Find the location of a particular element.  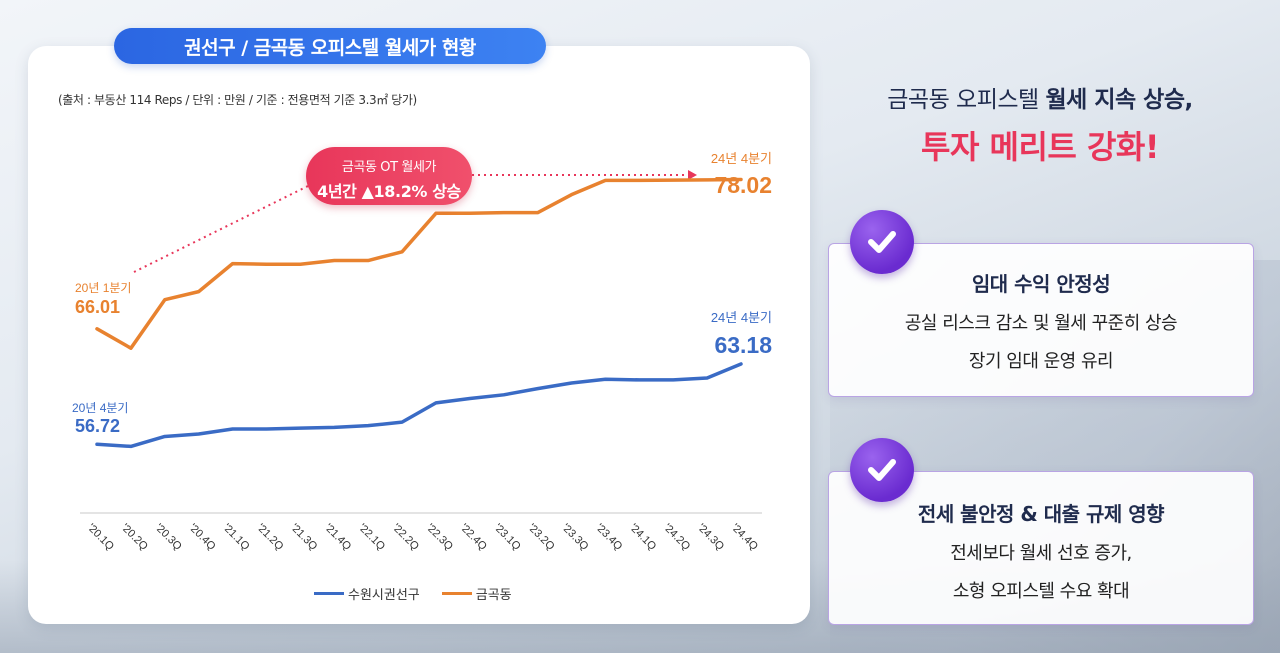

legend-label-blue: 수원시권선구 is located at coordinates (384, 595).